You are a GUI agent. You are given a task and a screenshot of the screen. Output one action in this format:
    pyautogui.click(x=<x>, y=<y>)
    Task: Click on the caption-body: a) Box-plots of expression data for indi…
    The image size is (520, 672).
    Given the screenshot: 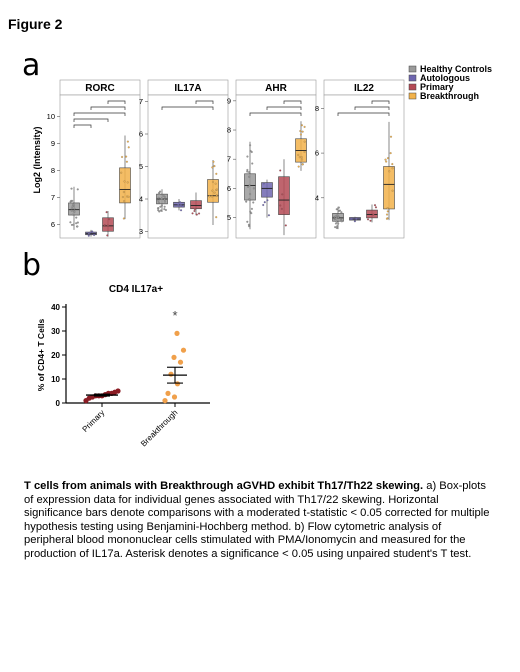 What is the action you would take?
    pyautogui.click(x=257, y=520)
    